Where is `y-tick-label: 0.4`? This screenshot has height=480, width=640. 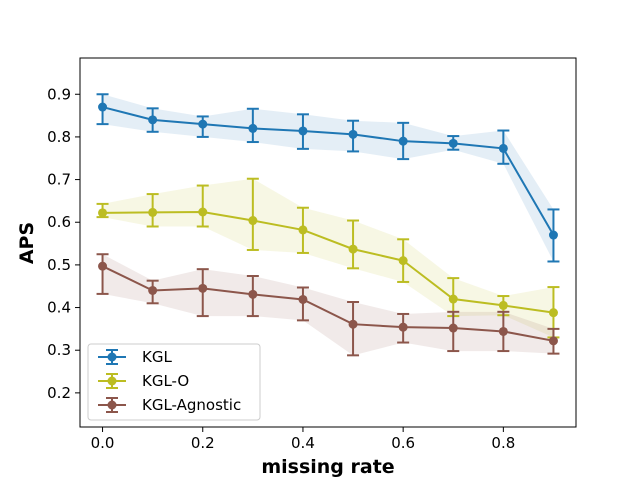 y-tick-label: 0.4 is located at coordinates (59, 308).